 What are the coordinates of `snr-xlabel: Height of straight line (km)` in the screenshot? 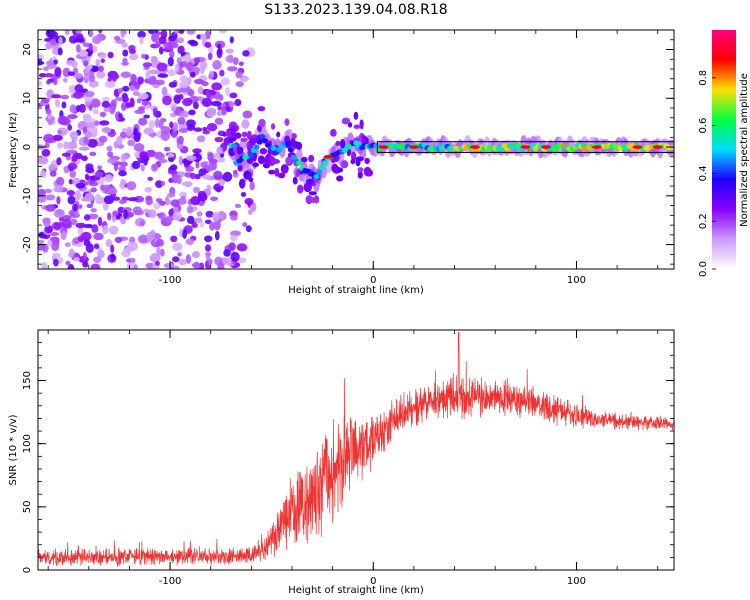 It's located at (356, 590).